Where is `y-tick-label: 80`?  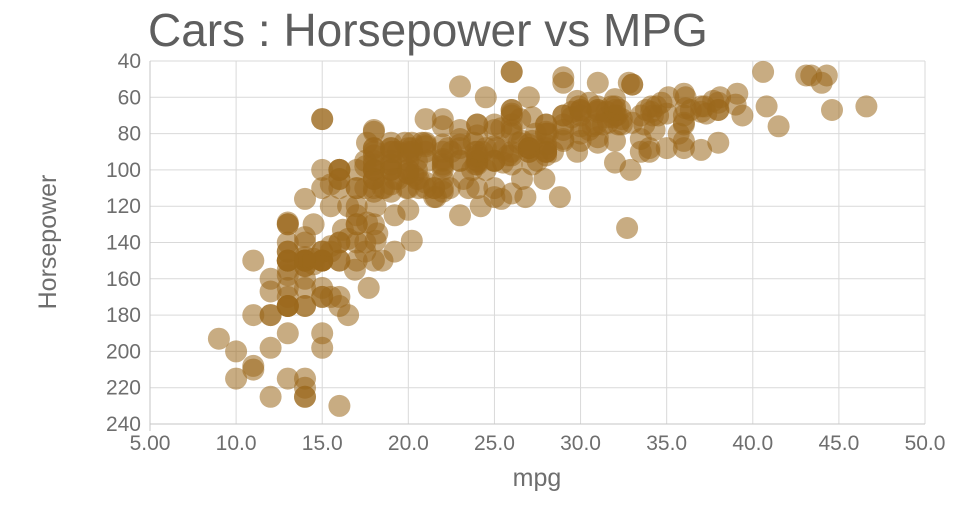 y-tick-label: 80 is located at coordinates (129, 134).